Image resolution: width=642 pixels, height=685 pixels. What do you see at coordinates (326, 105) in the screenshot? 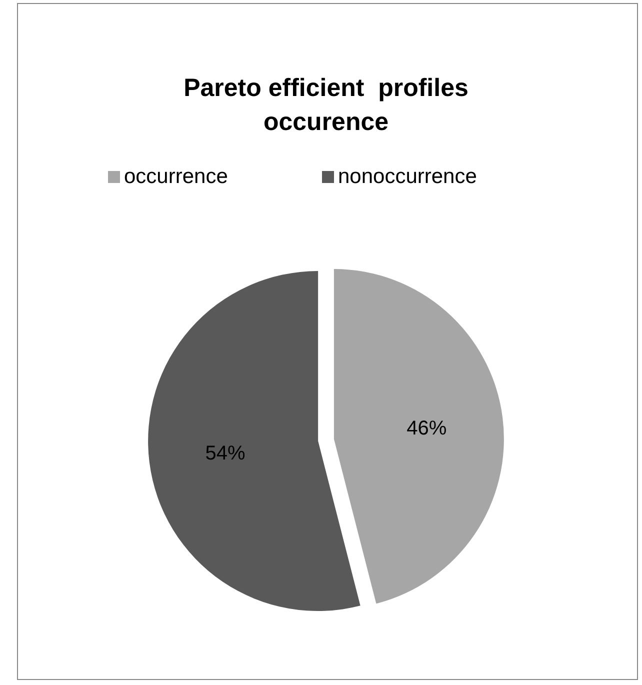
I see `chart-title: Pareto efficient profiles occurence` at bounding box center [326, 105].